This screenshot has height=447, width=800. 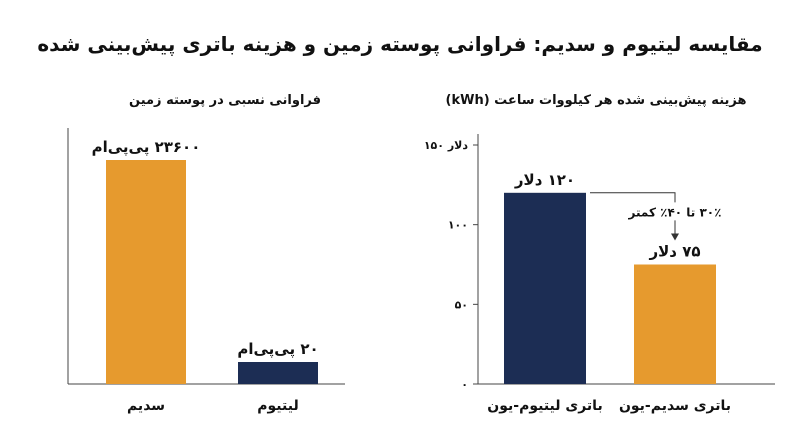 What do you see at coordinates (544, 406) in the screenshot?
I see `right-category-label-0: باتری لیتیوم-یون` at bounding box center [544, 406].